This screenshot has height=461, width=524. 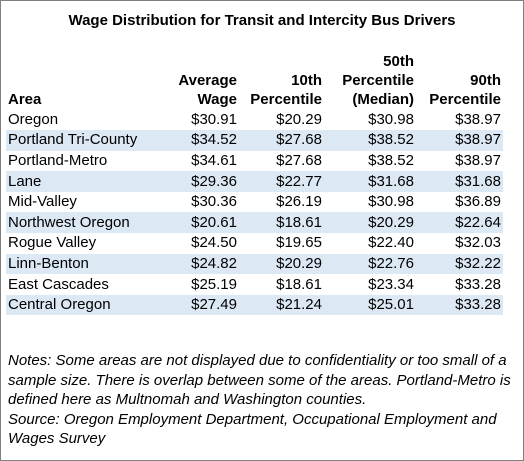 What do you see at coordinates (391, 305) in the screenshot?
I see `cell-median: $25.01` at bounding box center [391, 305].